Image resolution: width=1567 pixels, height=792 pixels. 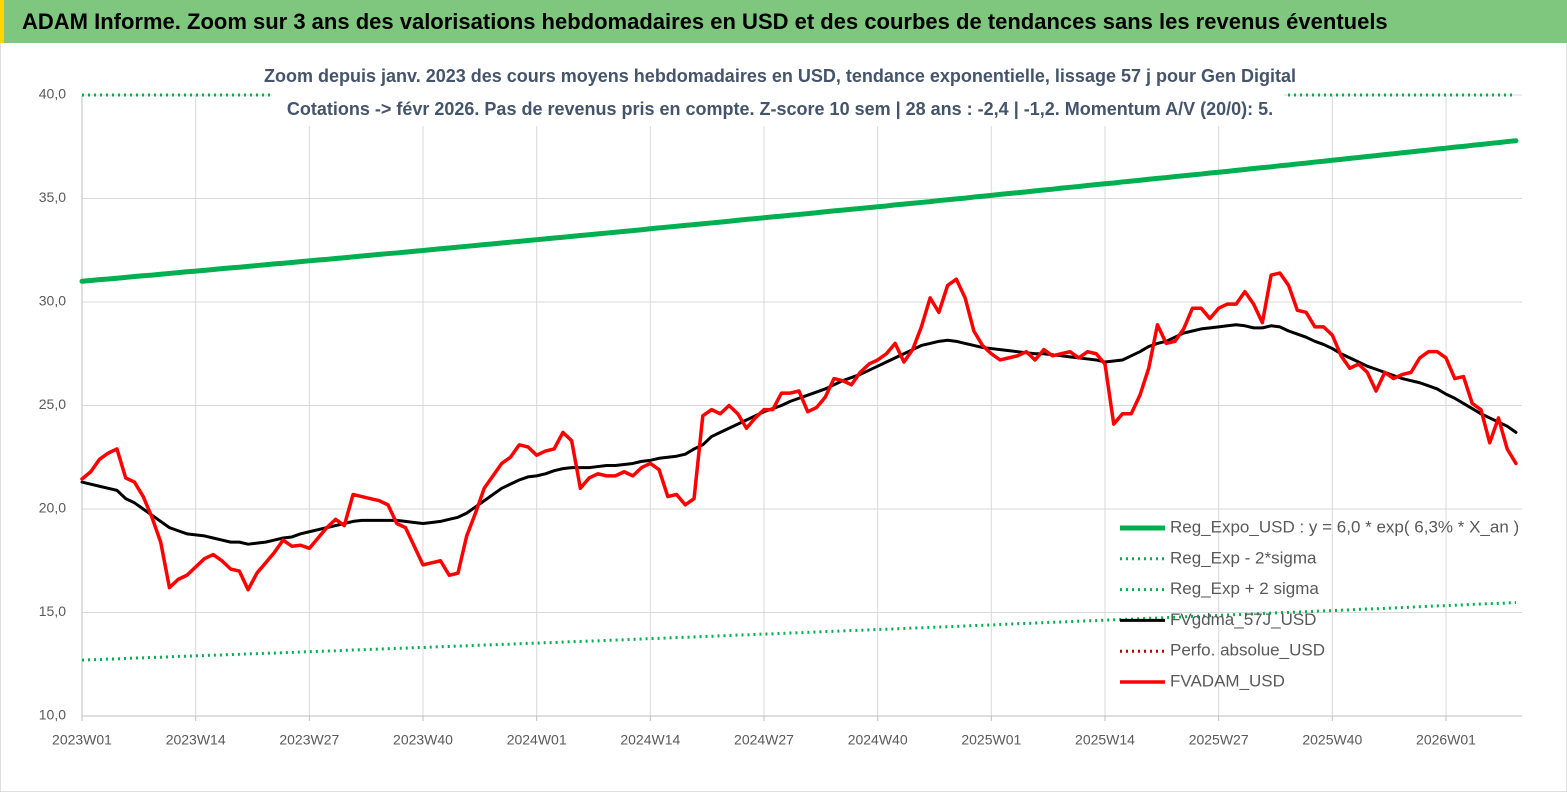 What do you see at coordinates (878, 740) in the screenshot?
I see `x-tick-label: 2024W40` at bounding box center [878, 740].